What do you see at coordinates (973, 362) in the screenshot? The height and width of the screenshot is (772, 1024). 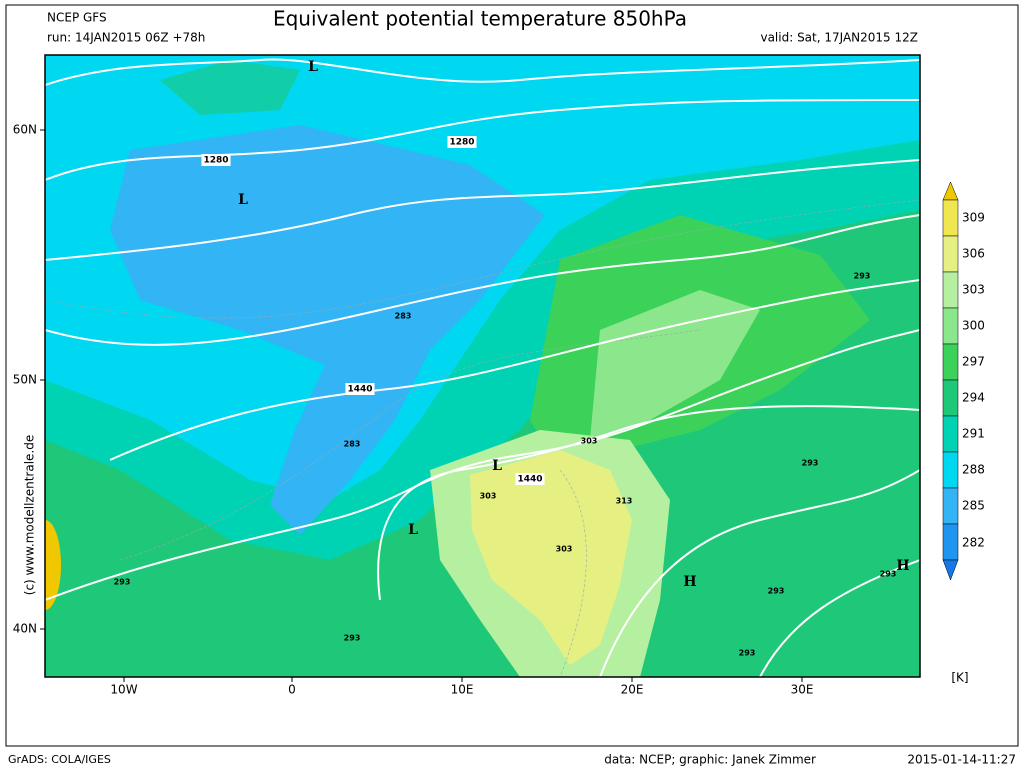 I see `colorbar-label: 297` at bounding box center [973, 362].